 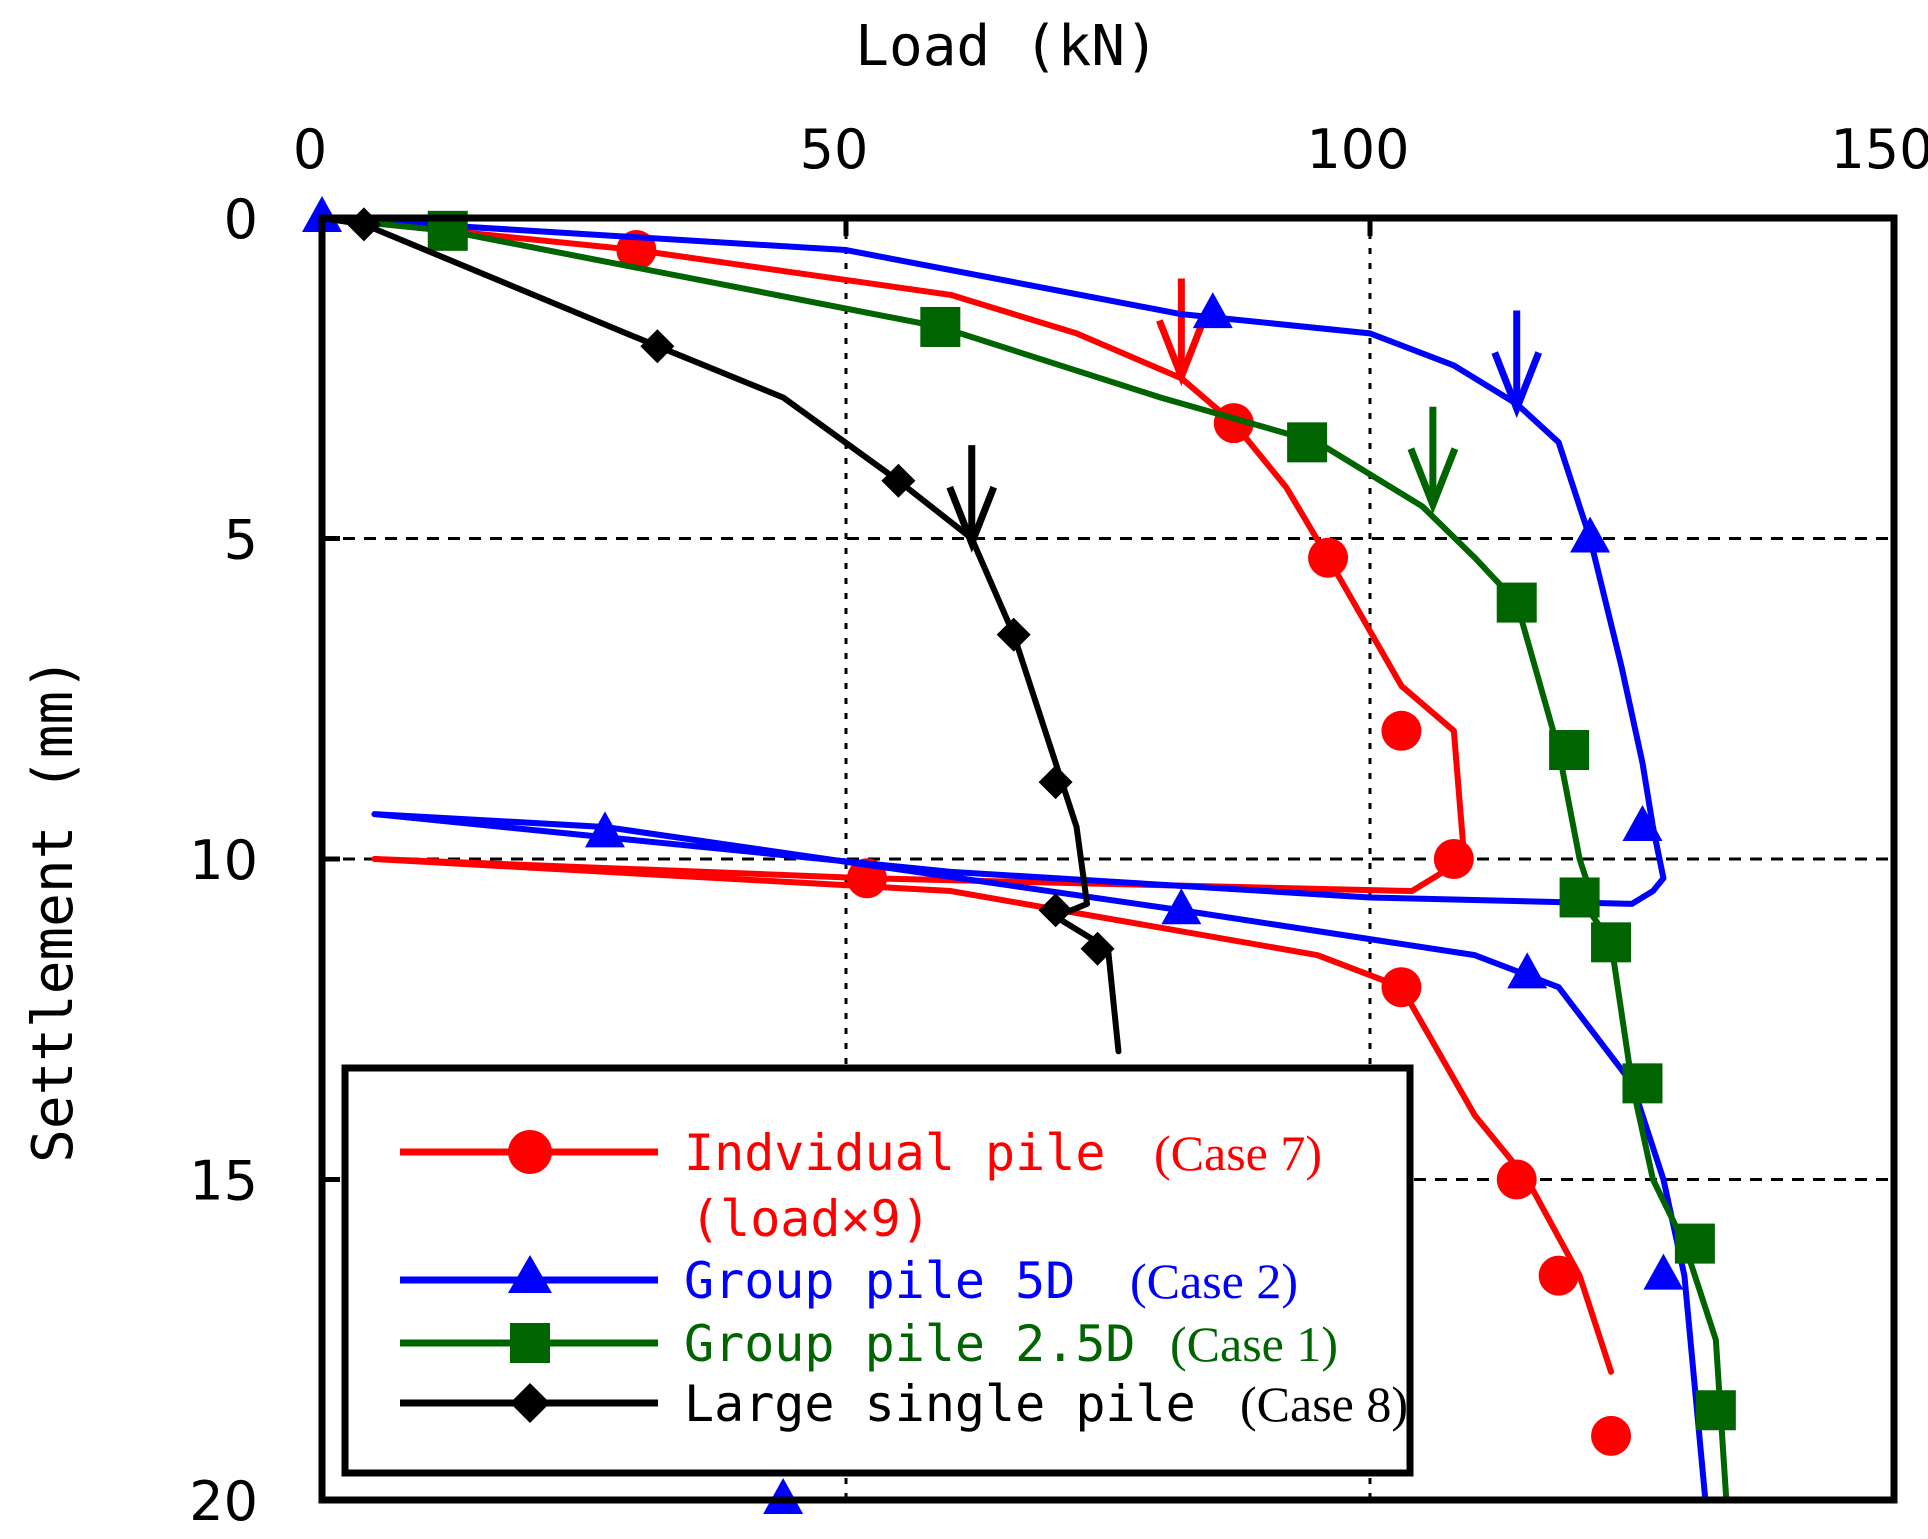 What do you see at coordinates (310, 149) in the screenshot?
I see `x-tick-label: 0` at bounding box center [310, 149].